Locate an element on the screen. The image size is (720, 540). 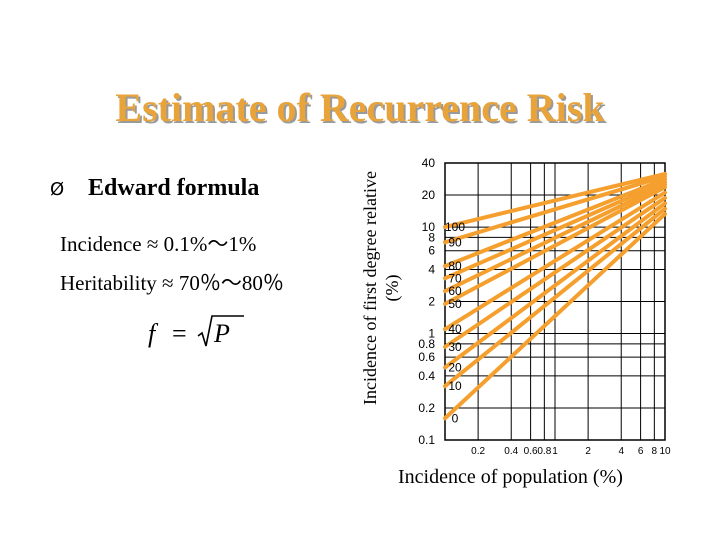
y-tick-label: 0.6 is located at coordinates (426, 357).